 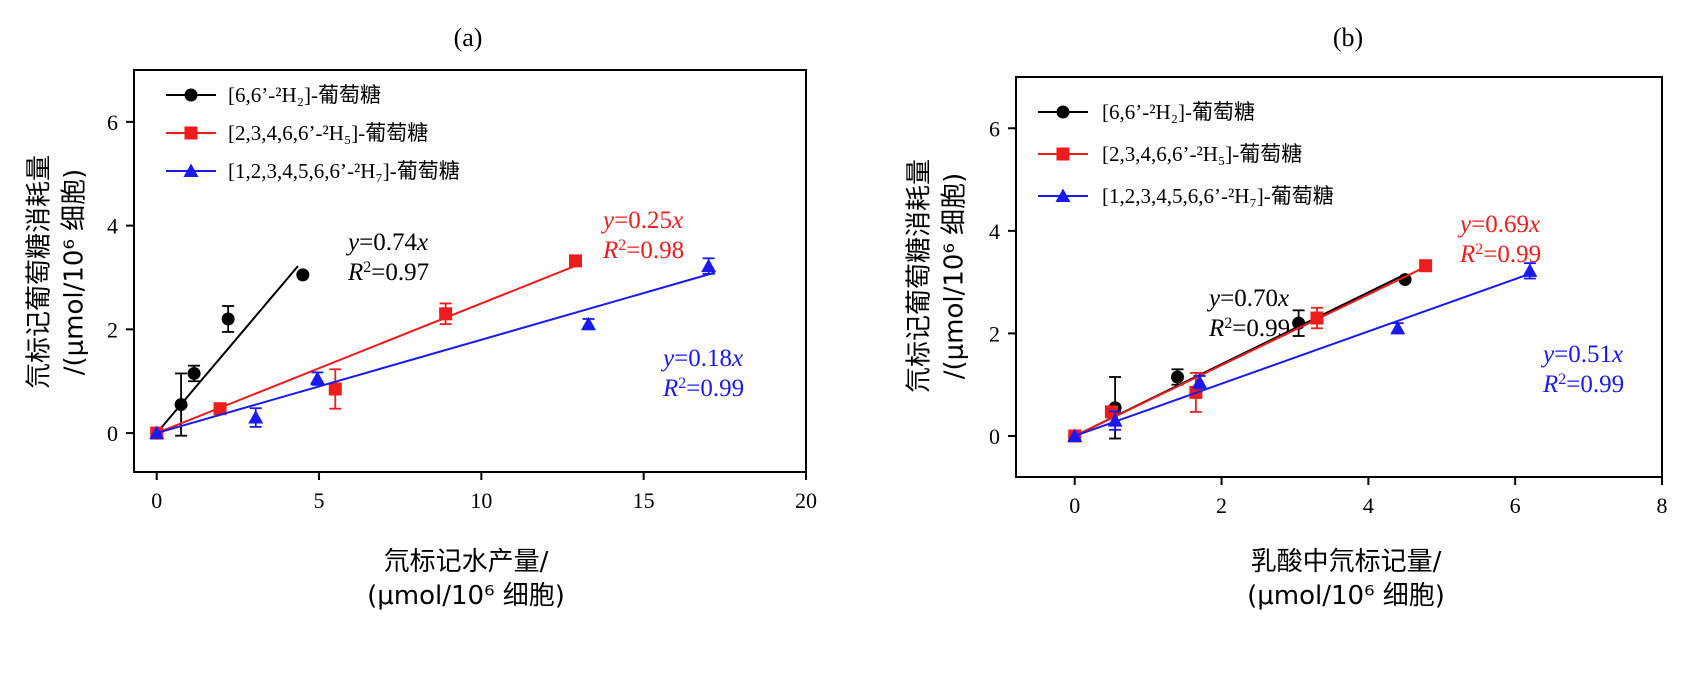 What do you see at coordinates (643, 251) in the screenshot?
I see `fit-r-squared: R2=0.98` at bounding box center [643, 251].